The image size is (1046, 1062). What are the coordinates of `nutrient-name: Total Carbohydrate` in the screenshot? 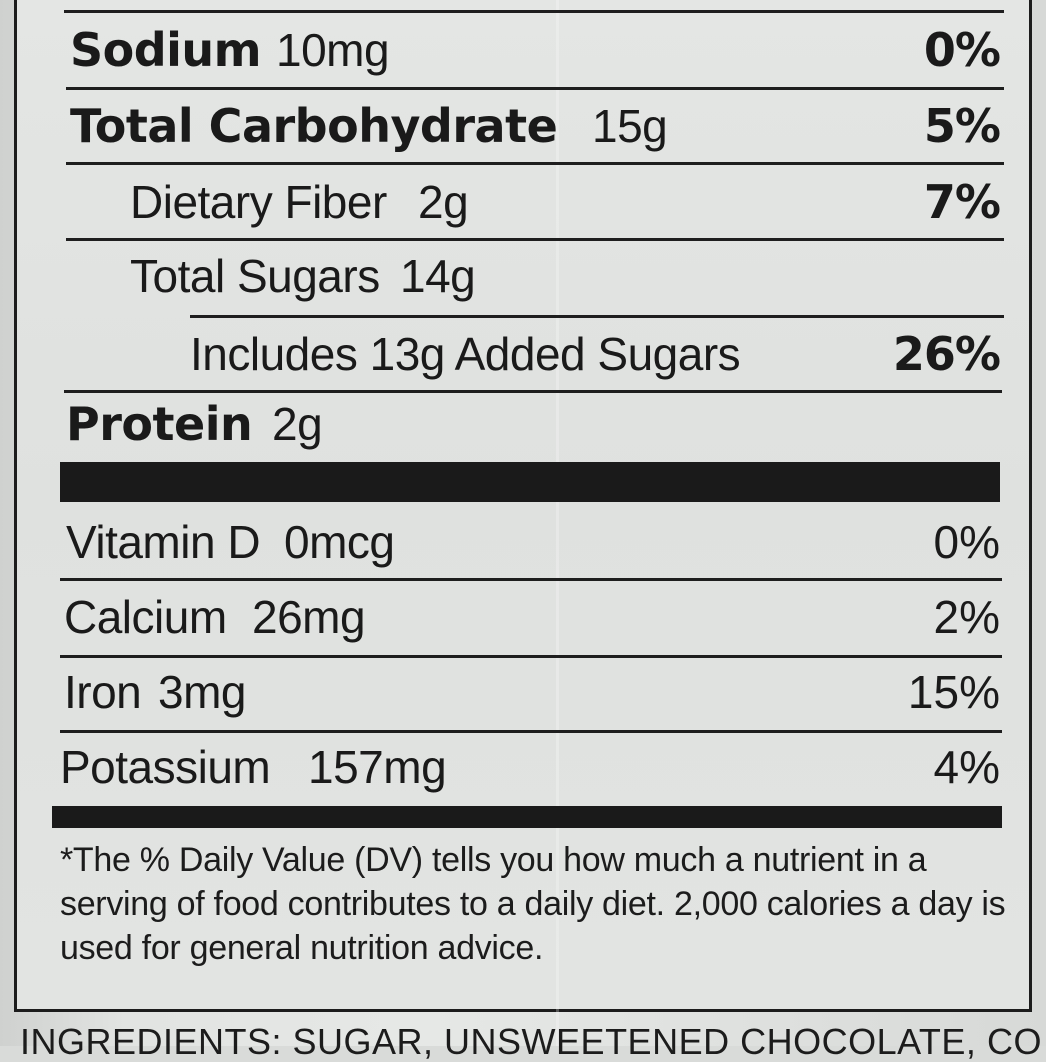 It's located at (314, 126).